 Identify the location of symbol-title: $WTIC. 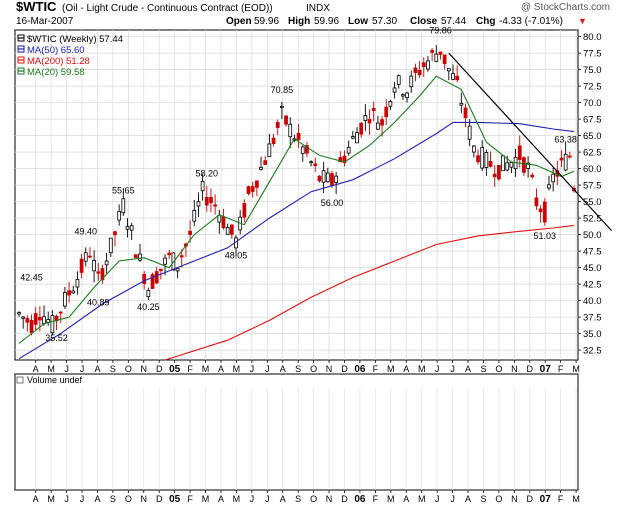
(36, 7).